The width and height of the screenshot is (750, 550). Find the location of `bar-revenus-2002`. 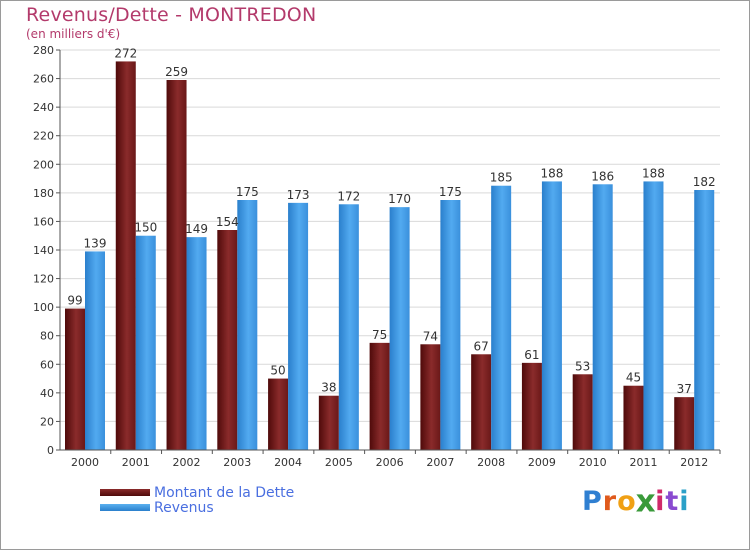

bar-revenus-2002 is located at coordinates (196, 343).